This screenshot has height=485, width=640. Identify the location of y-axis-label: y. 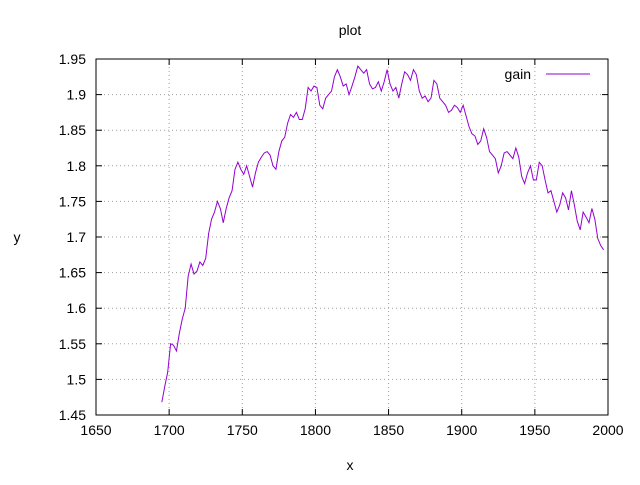
(17, 237).